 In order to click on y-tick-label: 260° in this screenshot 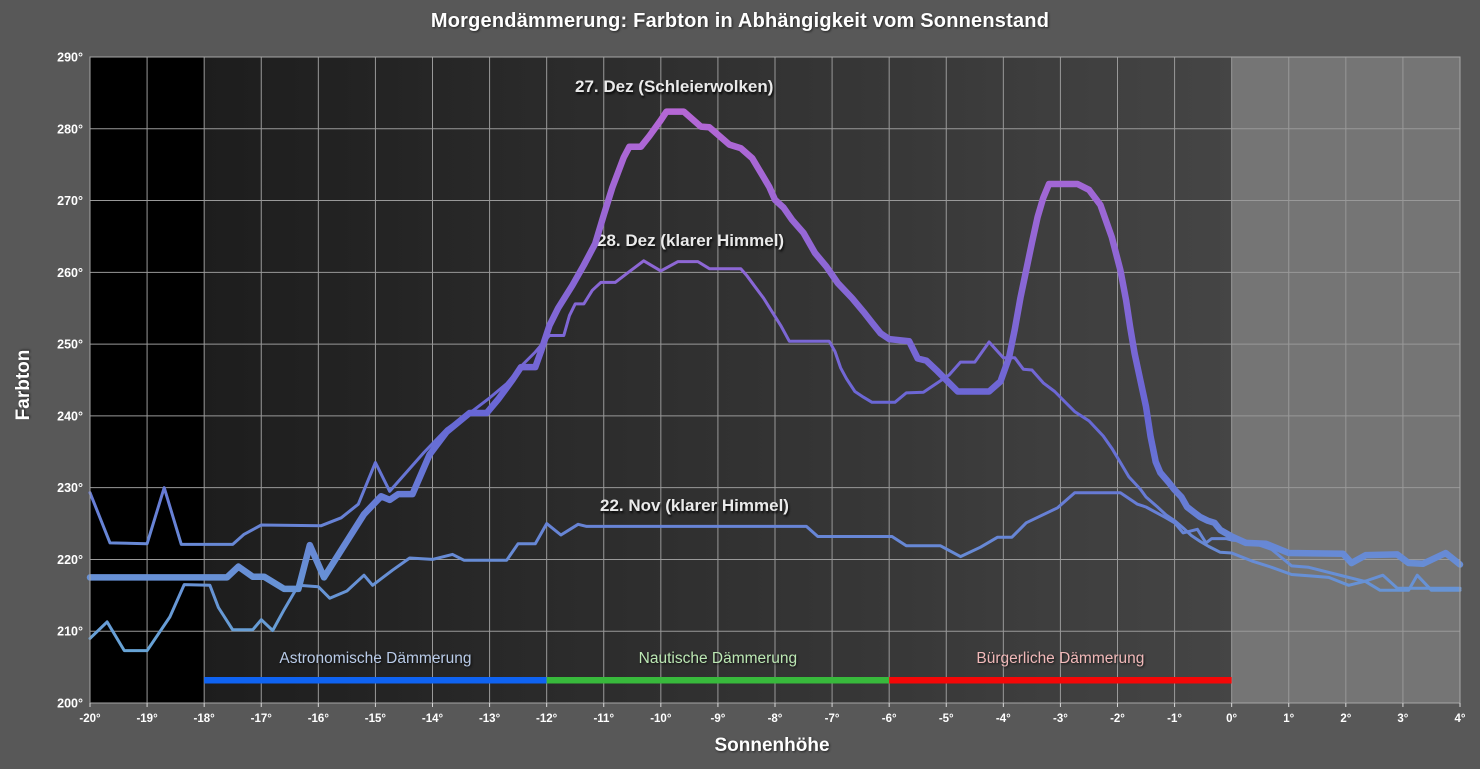, I will do `click(70, 273)`.